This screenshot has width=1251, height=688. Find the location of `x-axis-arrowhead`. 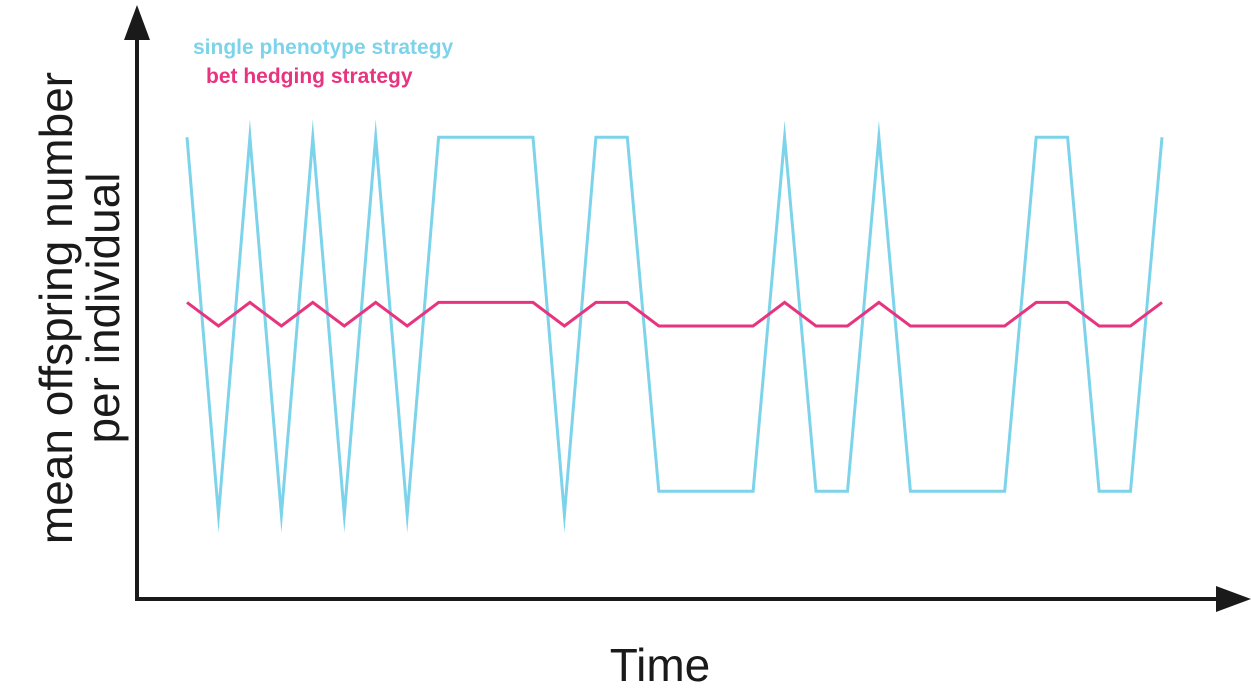

x-axis-arrowhead is located at coordinates (1233, 599).